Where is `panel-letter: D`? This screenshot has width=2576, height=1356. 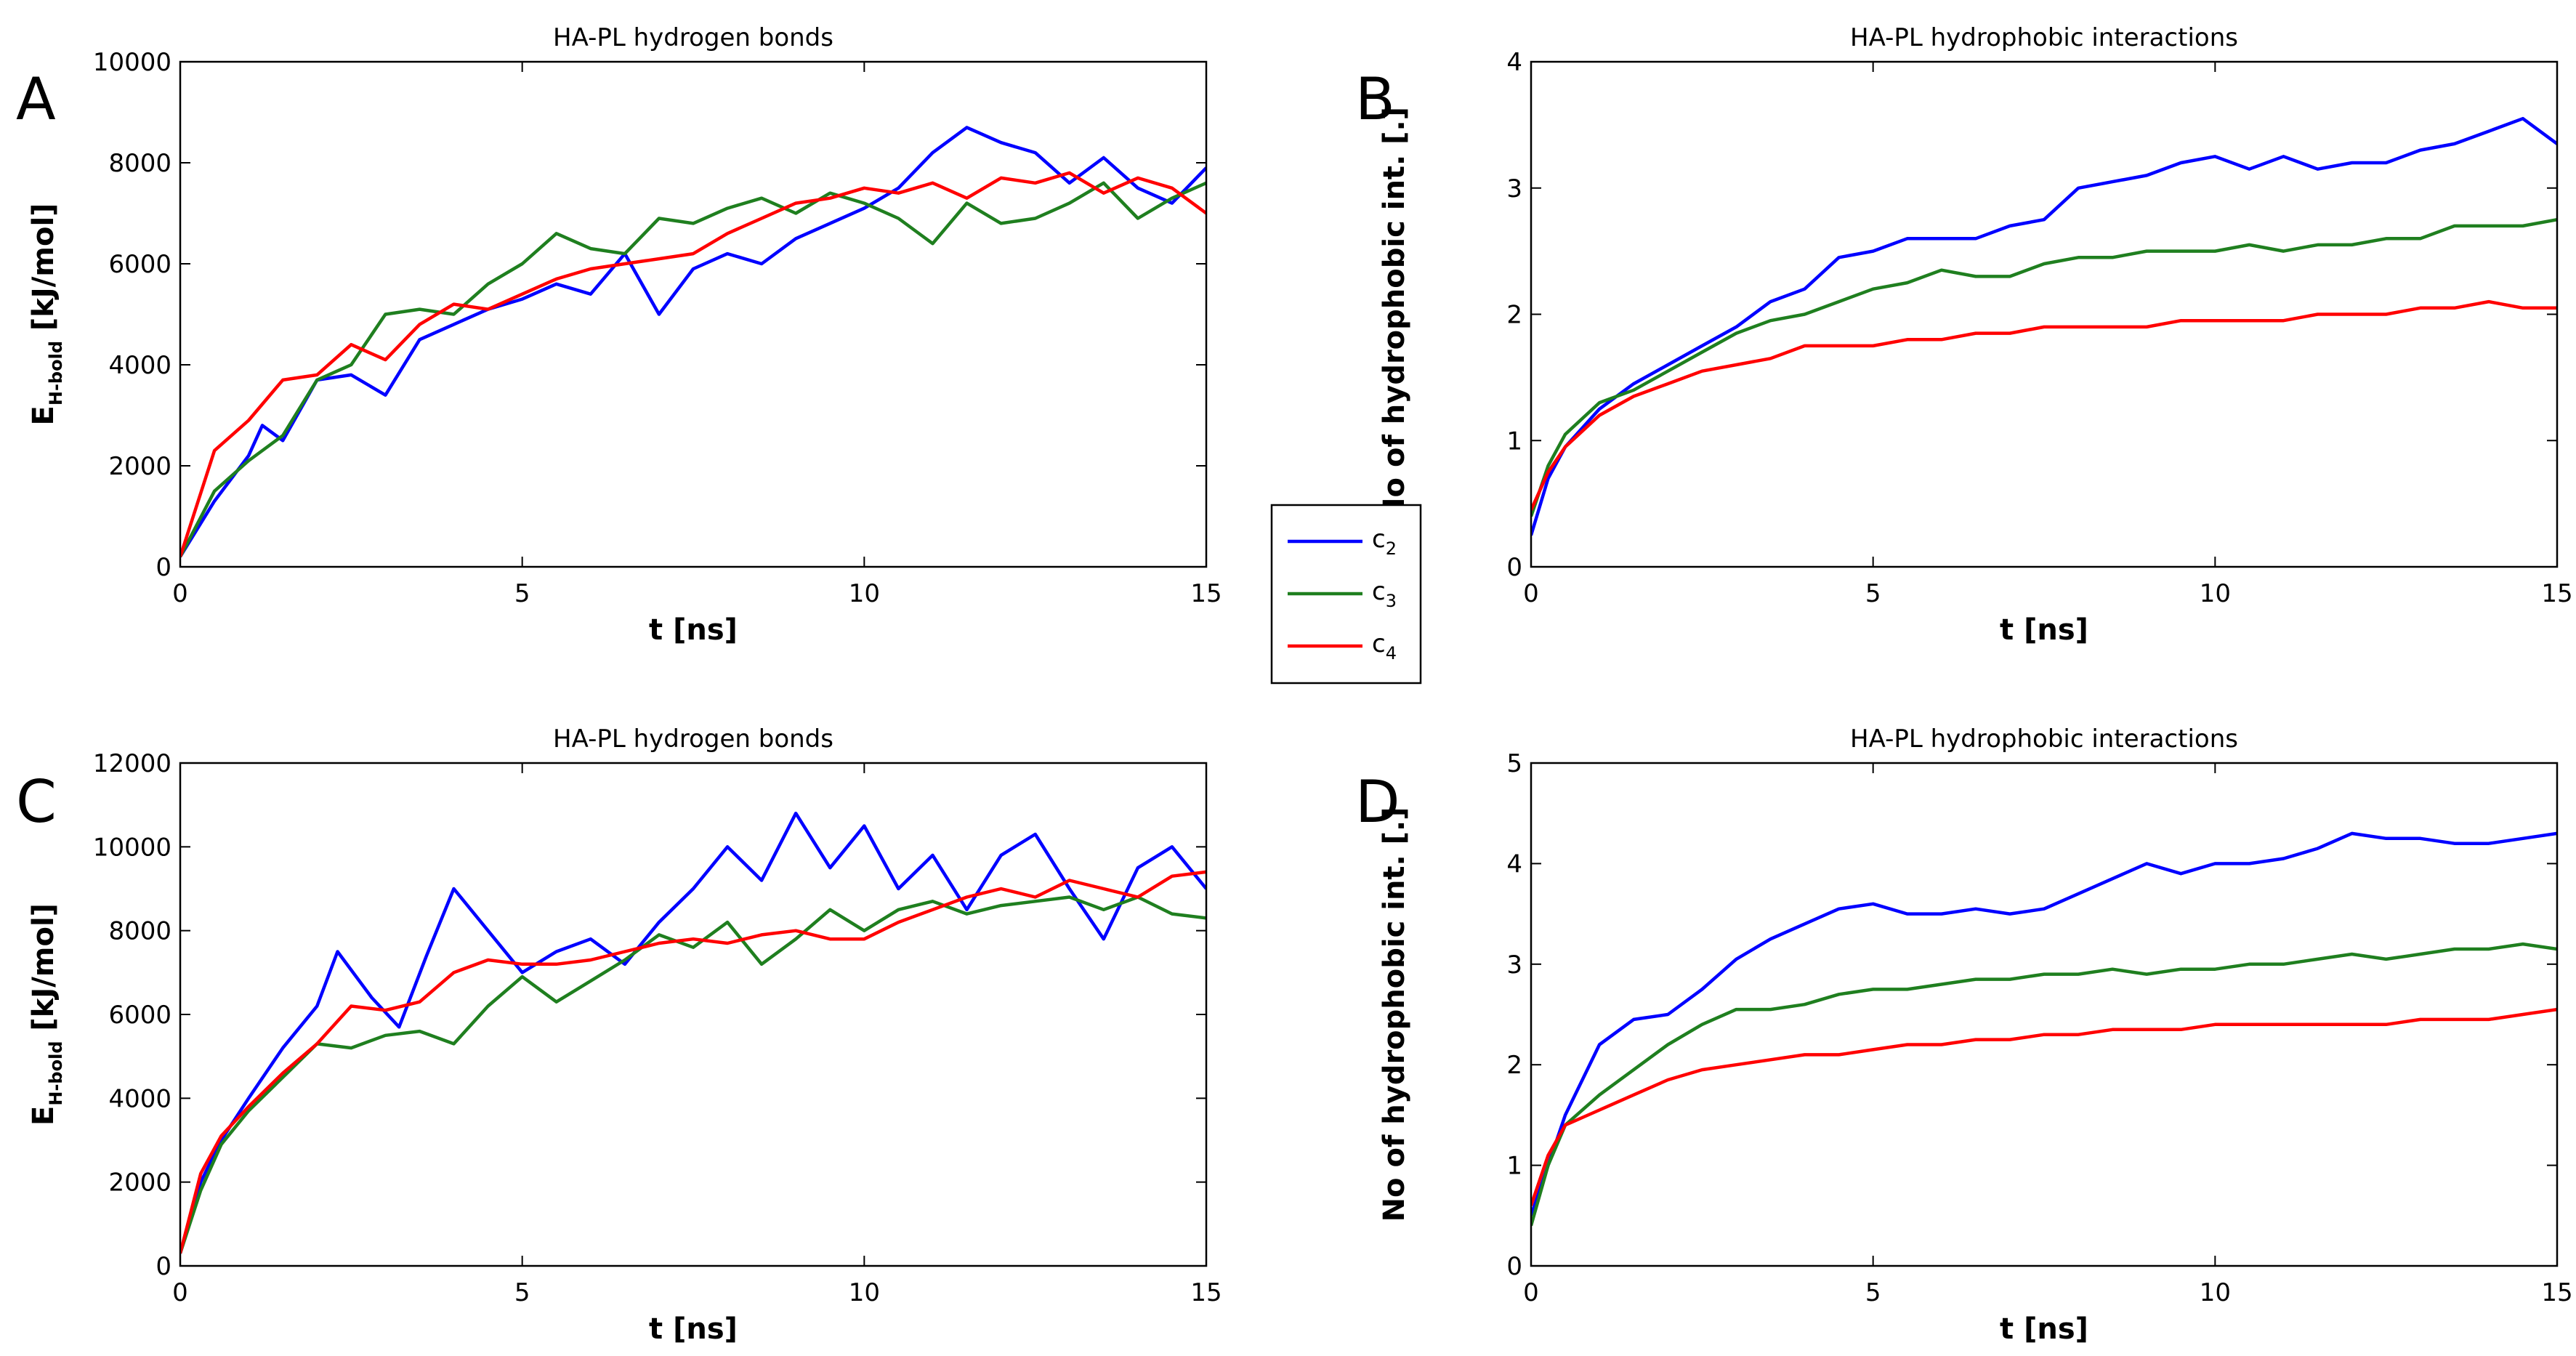 panel-letter: D is located at coordinates (1378, 802).